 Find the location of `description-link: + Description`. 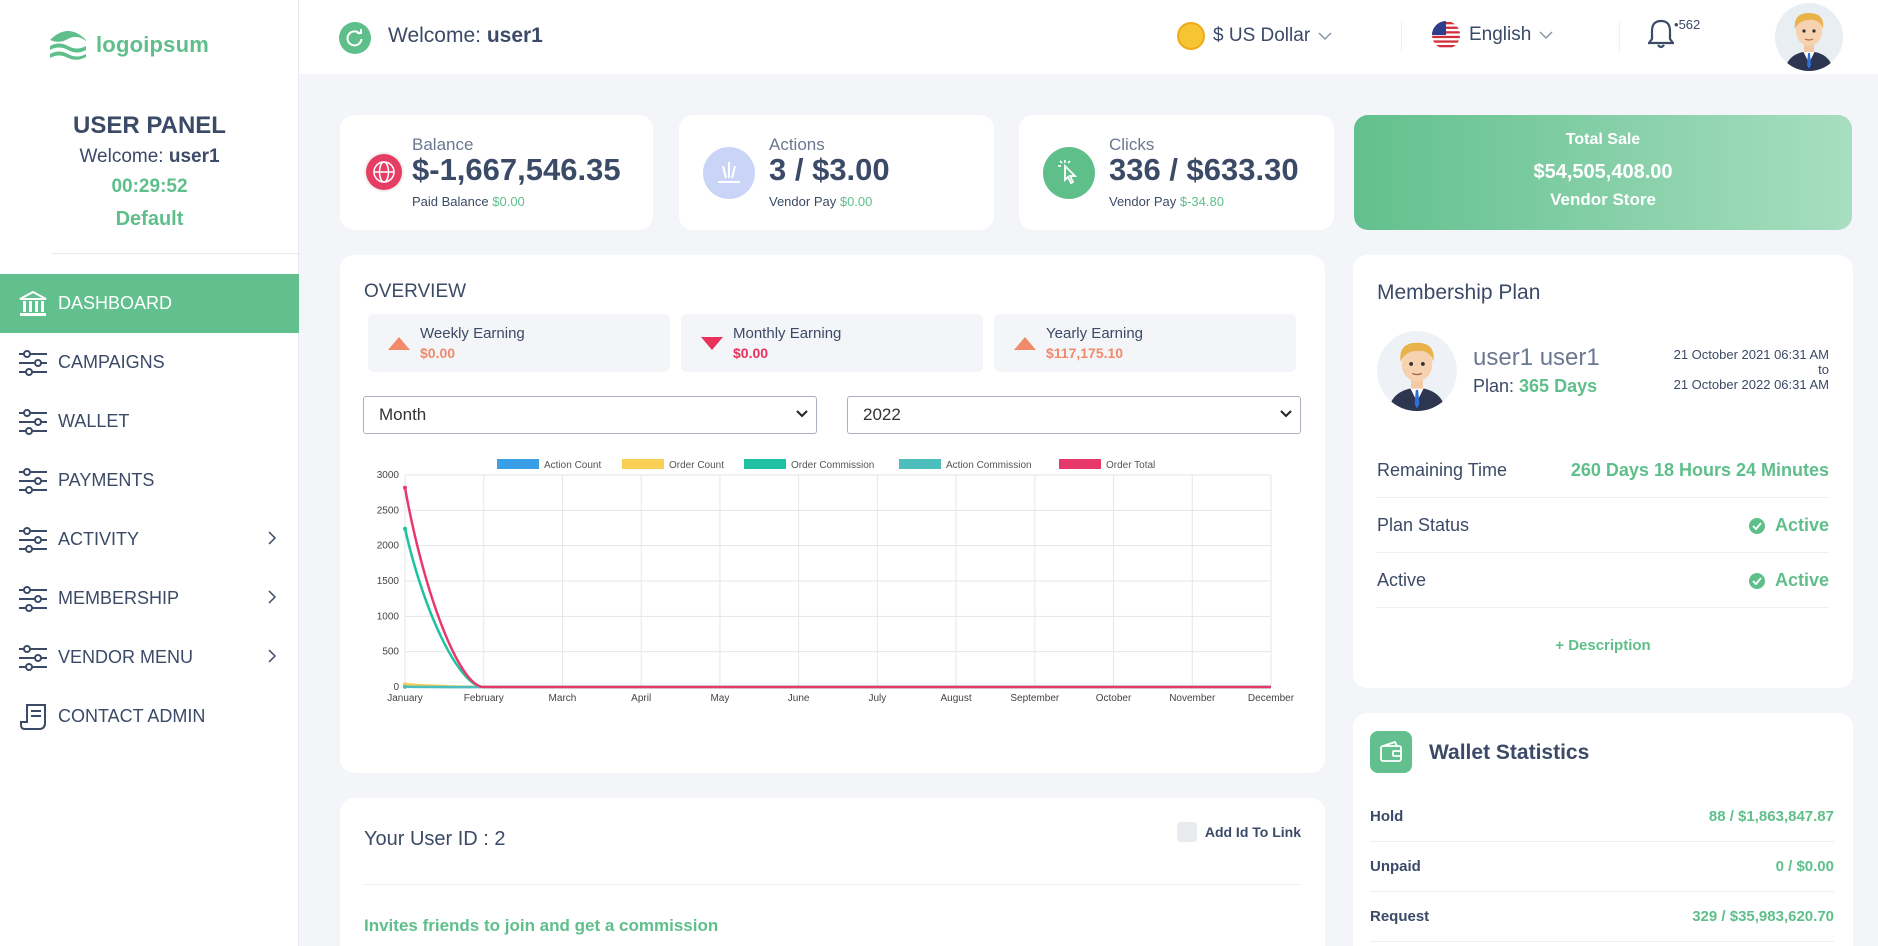

description-link: + Description is located at coordinates (1603, 645).